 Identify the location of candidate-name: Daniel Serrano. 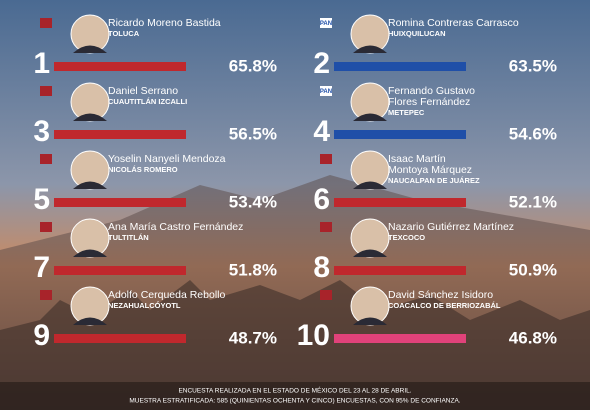
(143, 91).